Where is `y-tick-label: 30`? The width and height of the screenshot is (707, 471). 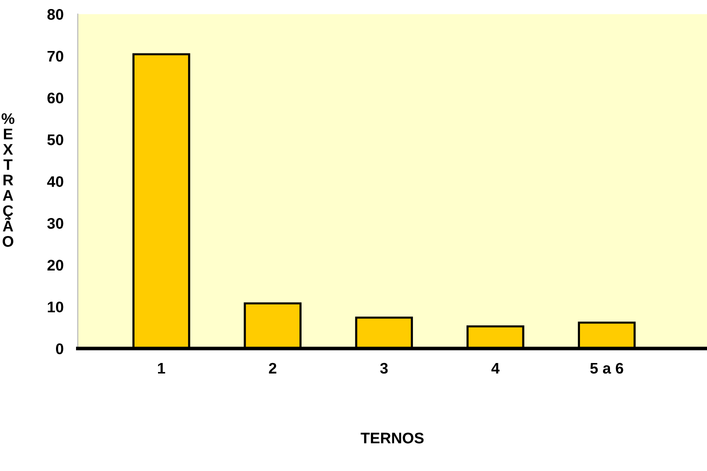
y-tick-label: 30 is located at coordinates (55, 223).